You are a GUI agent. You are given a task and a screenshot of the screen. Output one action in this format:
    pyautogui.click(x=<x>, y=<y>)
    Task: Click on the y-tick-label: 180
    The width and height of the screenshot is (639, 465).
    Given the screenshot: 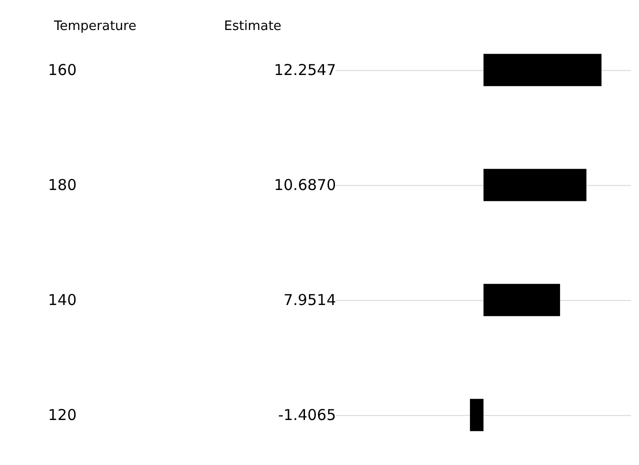 What is the action you would take?
    pyautogui.click(x=62, y=185)
    